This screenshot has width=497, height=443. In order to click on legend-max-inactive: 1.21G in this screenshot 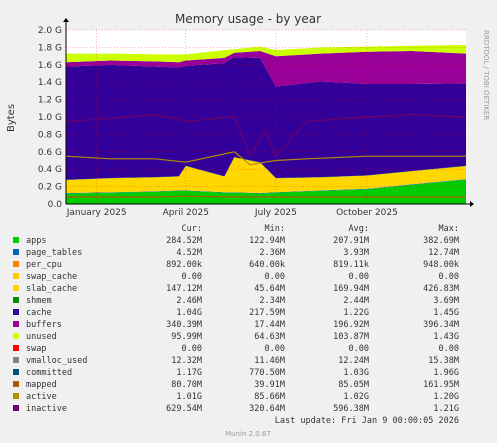, I will do `click(446, 409)`.